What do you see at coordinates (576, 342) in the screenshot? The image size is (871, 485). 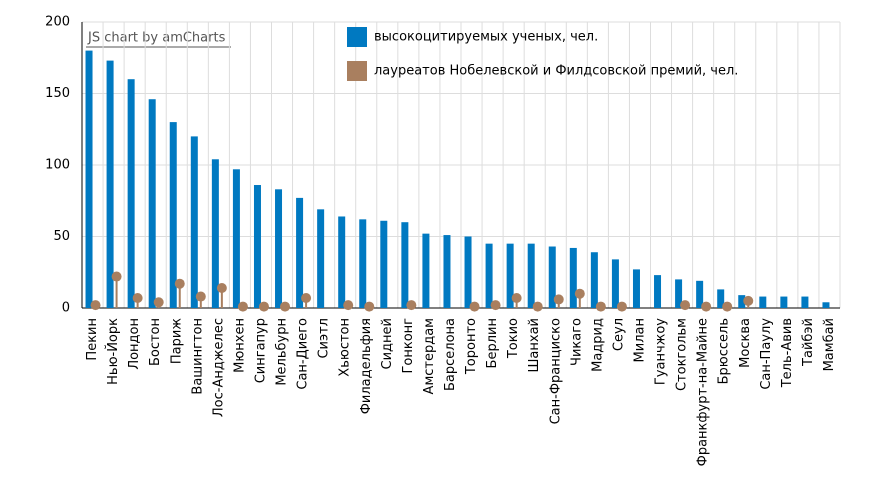 I see `x-tick-label: Чикаго` at bounding box center [576, 342].